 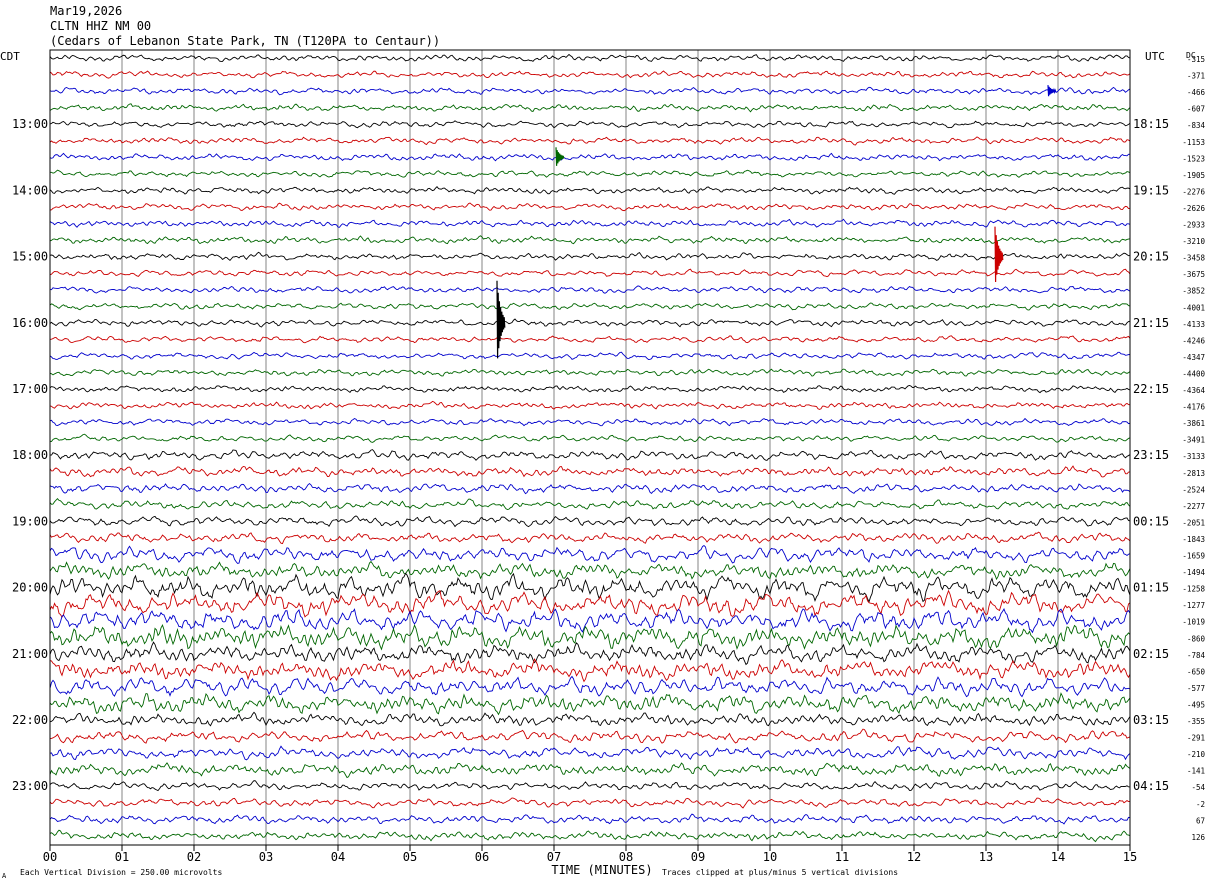 What do you see at coordinates (266, 857) in the screenshot?
I see `x-tick-label: 03` at bounding box center [266, 857].